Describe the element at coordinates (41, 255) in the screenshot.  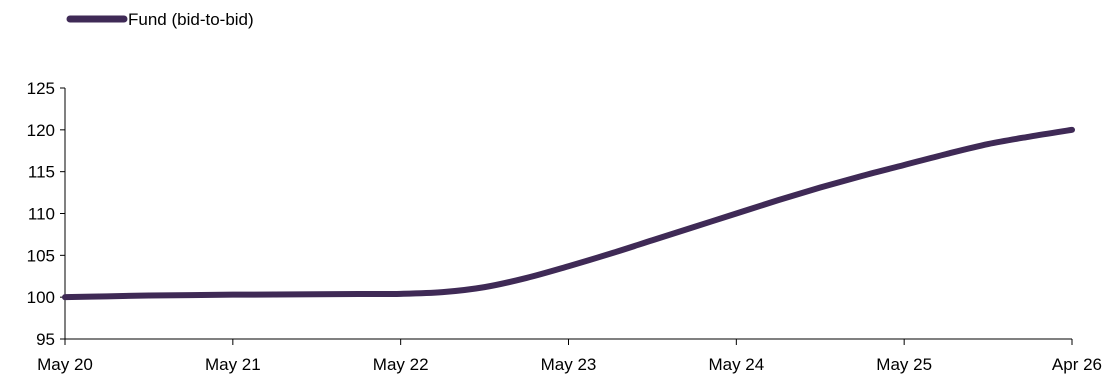
I see `y-tick-label: 105` at that location.